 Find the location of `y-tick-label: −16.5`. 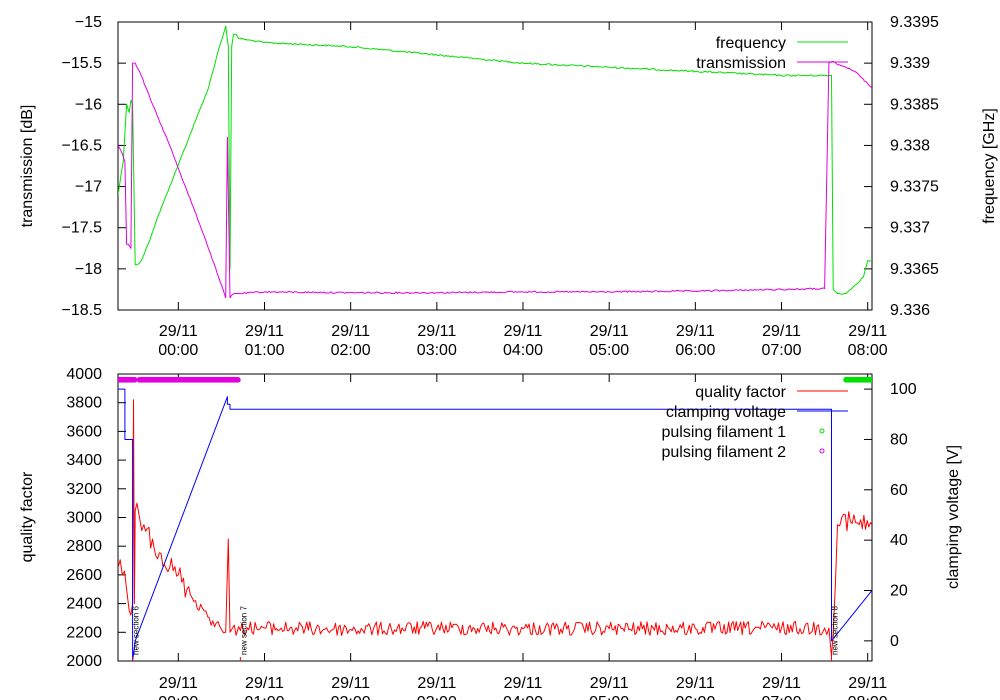

y-tick-label: −16.5 is located at coordinates (82, 145).